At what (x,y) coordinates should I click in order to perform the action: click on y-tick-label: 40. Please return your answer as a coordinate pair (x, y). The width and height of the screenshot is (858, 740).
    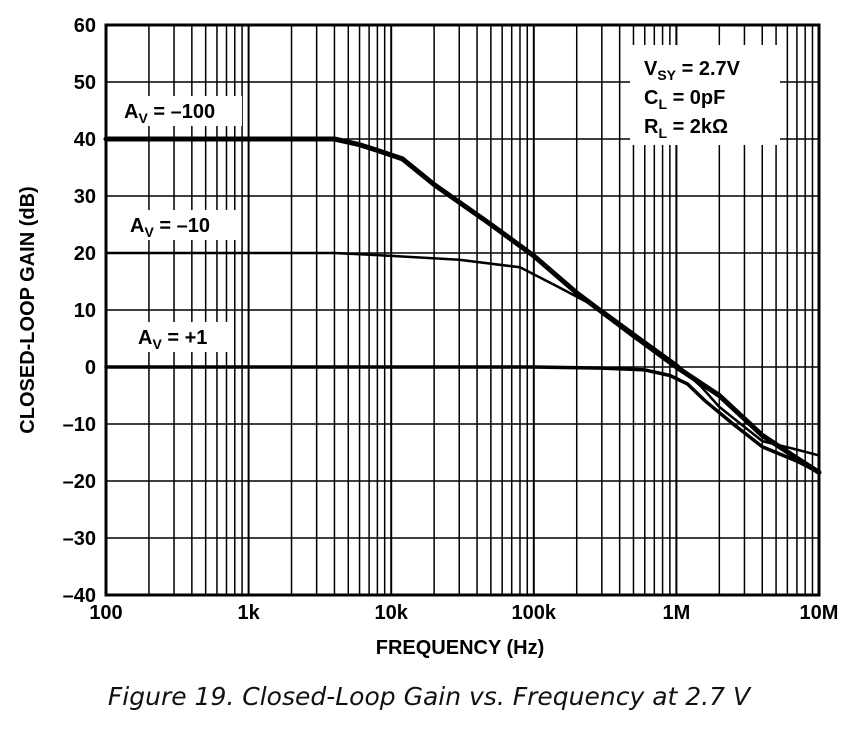
    Looking at the image, I should click on (85, 140).